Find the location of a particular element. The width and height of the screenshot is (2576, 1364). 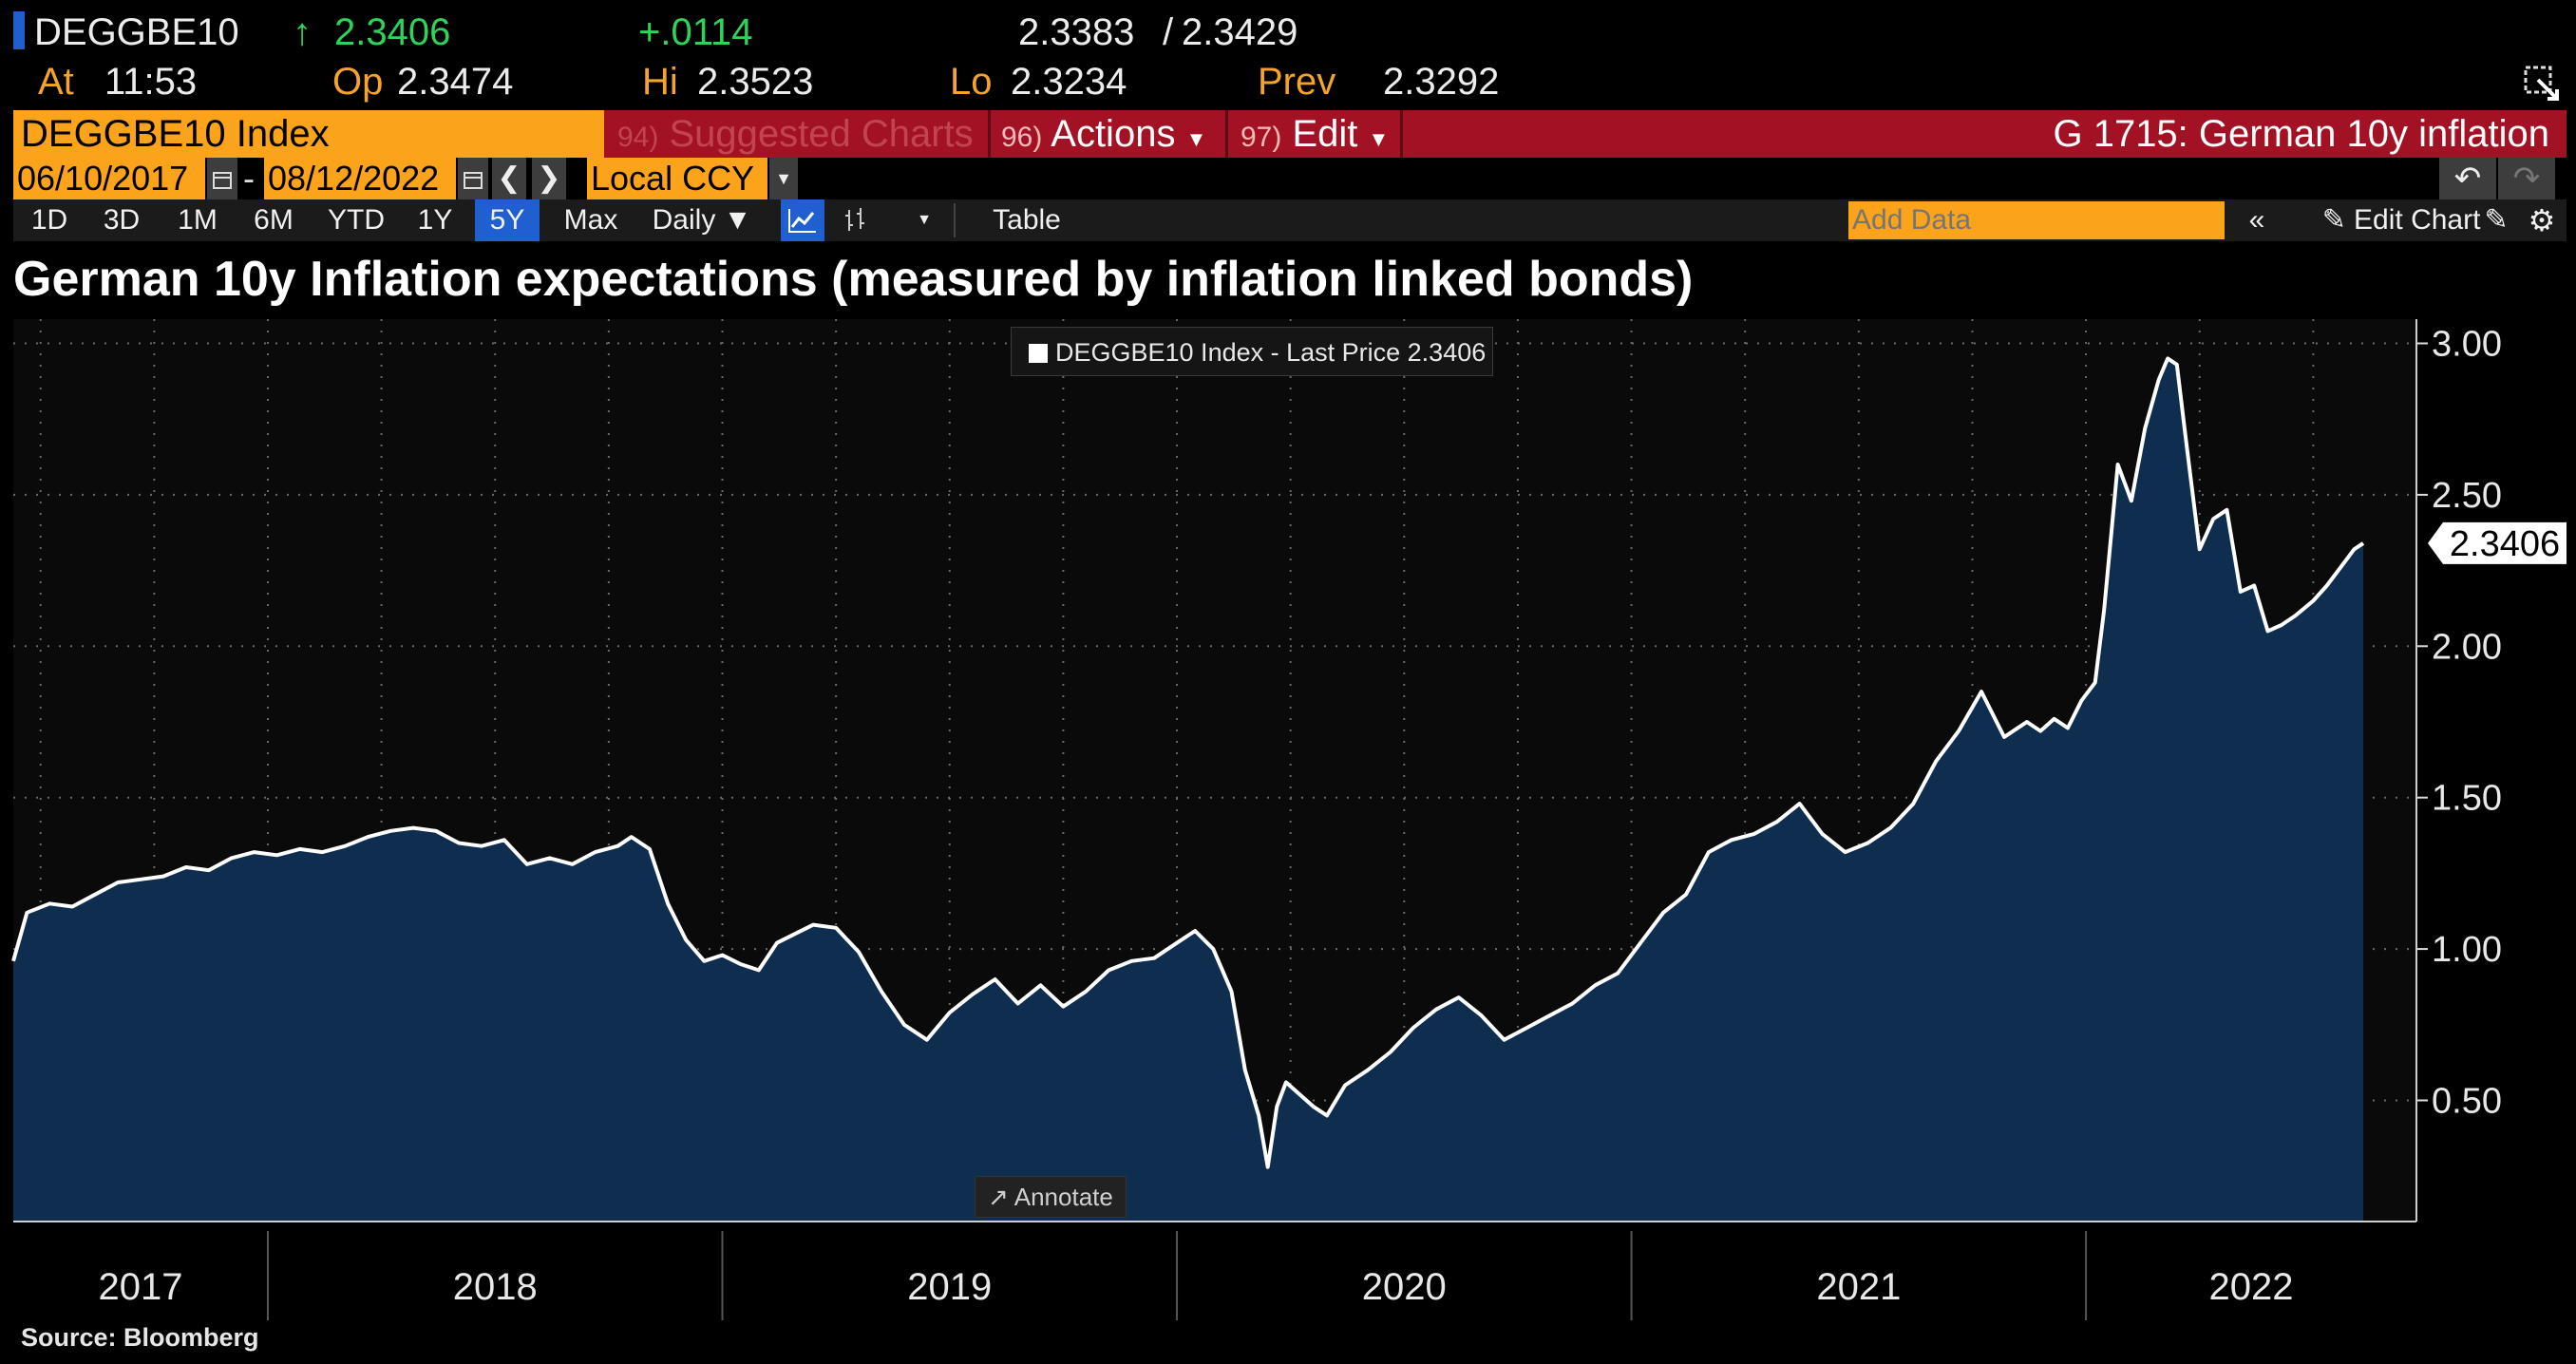

annotate-button: ↗ Annotate is located at coordinates (1051, 1197).